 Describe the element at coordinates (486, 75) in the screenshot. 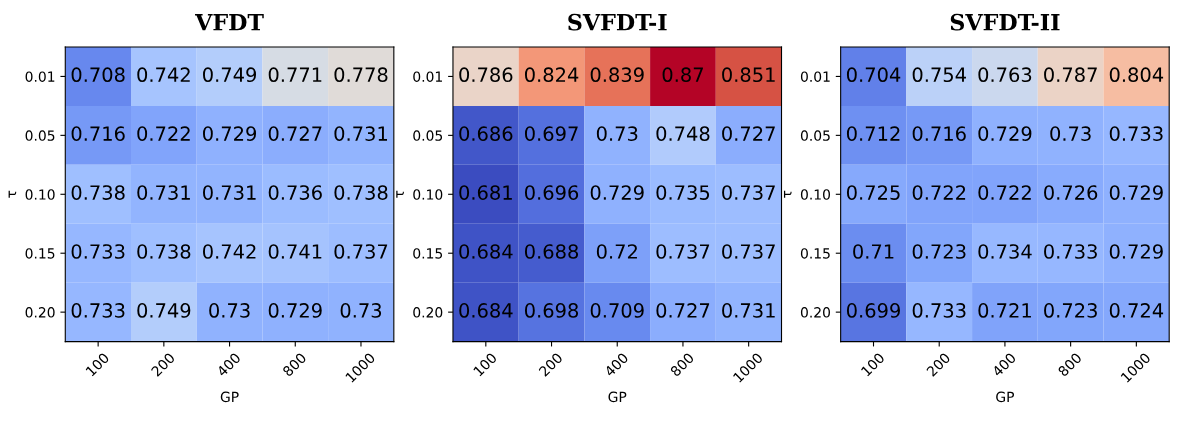

I see `data-label: 0.786` at that location.